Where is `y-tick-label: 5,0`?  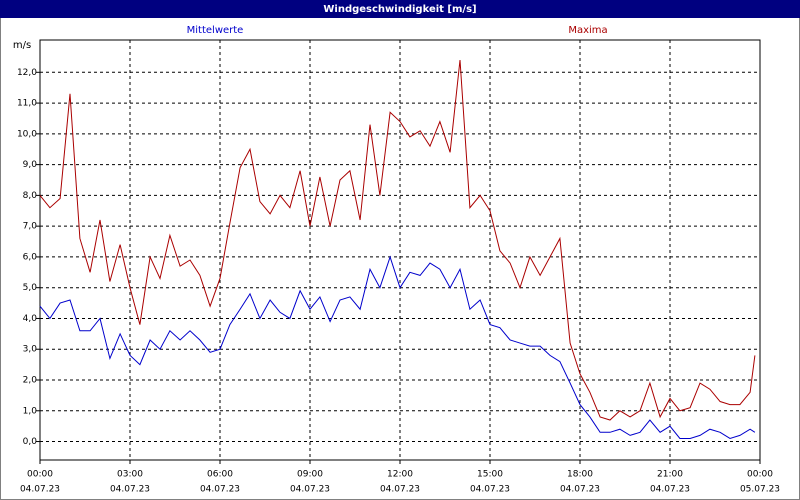 y-tick-label: 5,0 is located at coordinates (30, 288).